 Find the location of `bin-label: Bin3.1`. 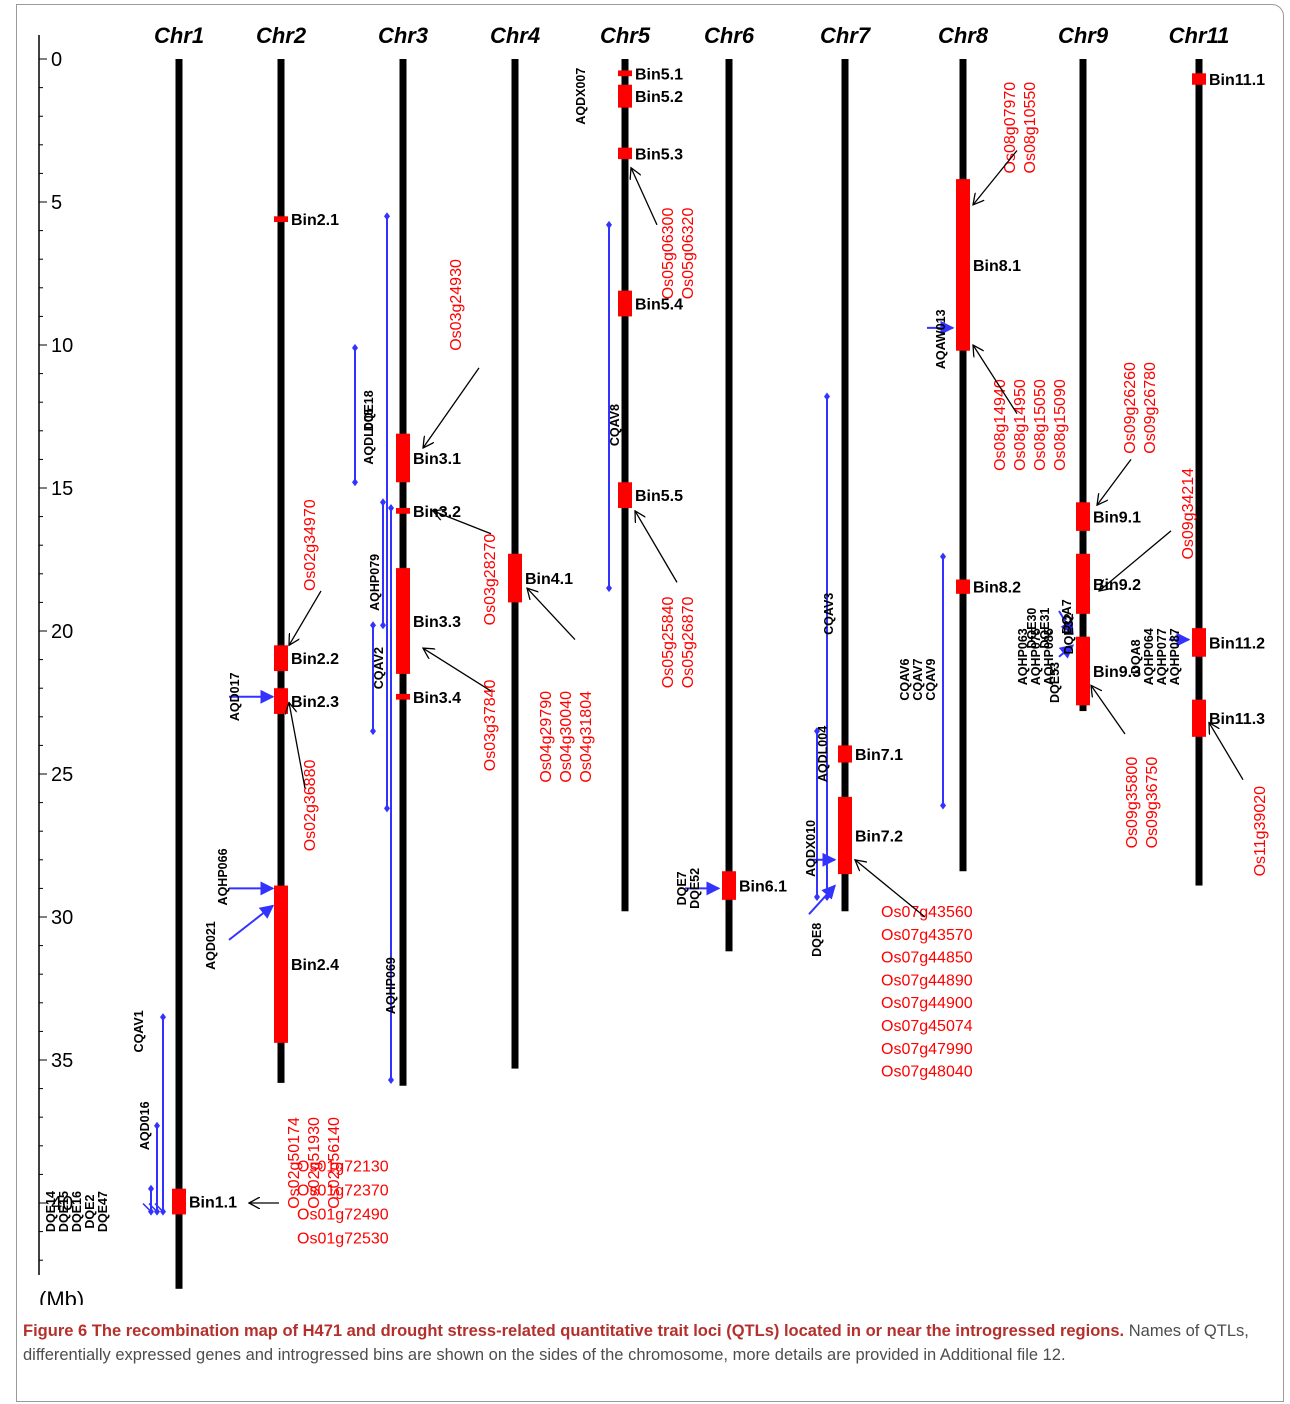

bin-label: Bin3.1 is located at coordinates (437, 459).